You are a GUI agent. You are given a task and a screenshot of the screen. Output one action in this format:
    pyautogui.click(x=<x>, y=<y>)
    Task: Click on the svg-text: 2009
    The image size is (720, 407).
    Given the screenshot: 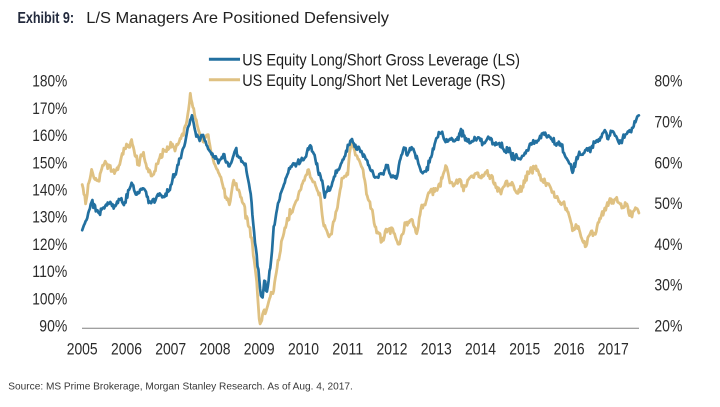 What is the action you would take?
    pyautogui.click(x=259, y=349)
    